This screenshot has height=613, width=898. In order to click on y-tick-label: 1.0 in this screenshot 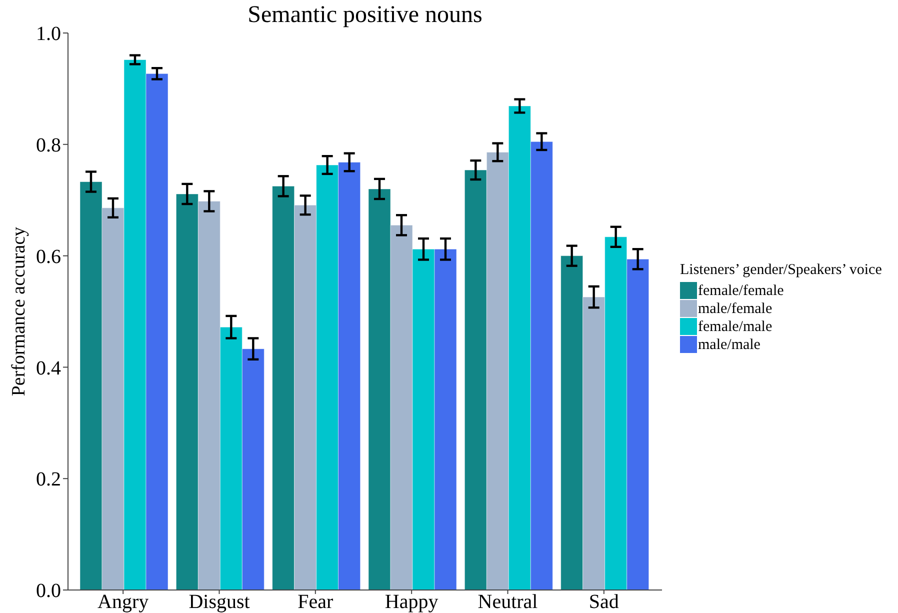, I will do `click(48, 34)`.